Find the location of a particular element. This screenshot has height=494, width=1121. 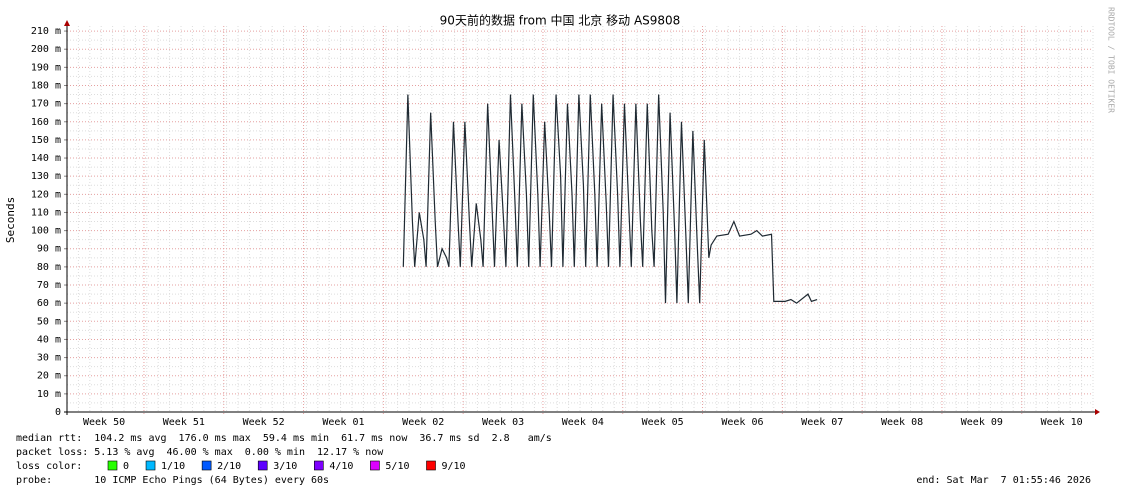

y-tick-label: 170 m is located at coordinates (46, 104).